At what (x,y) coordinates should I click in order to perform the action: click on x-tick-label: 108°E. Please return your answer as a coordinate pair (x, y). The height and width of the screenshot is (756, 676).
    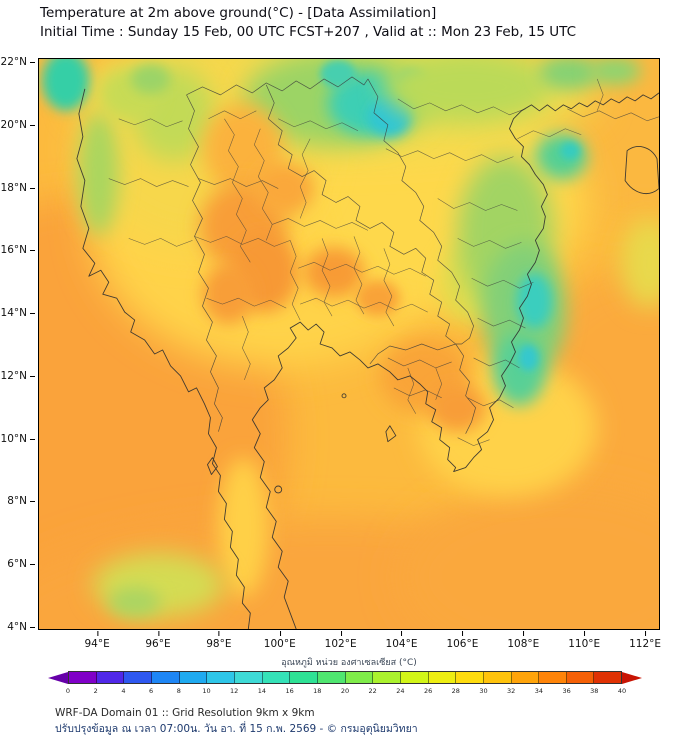
    Looking at the image, I should click on (523, 640).